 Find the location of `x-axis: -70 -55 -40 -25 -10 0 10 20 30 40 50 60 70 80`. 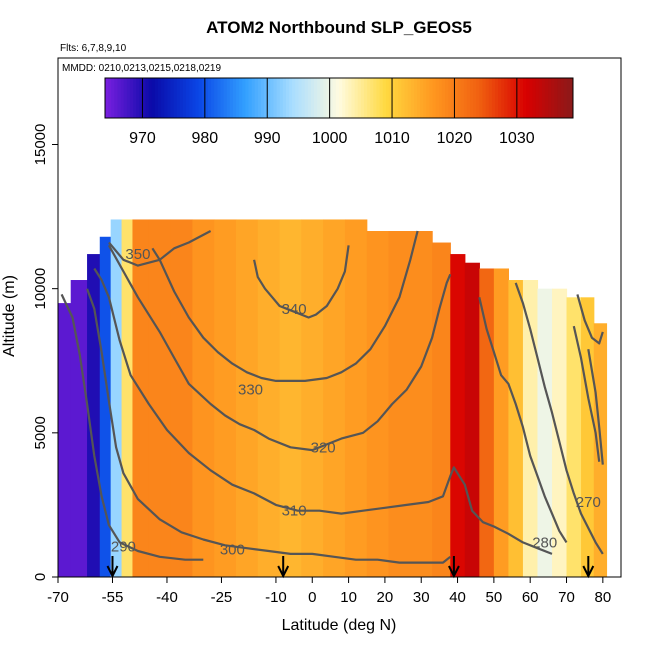

x-axis: -70 -55 -40 -25 -10 0 10 20 30 40 50 60 70 80 is located at coordinates (329, 591).